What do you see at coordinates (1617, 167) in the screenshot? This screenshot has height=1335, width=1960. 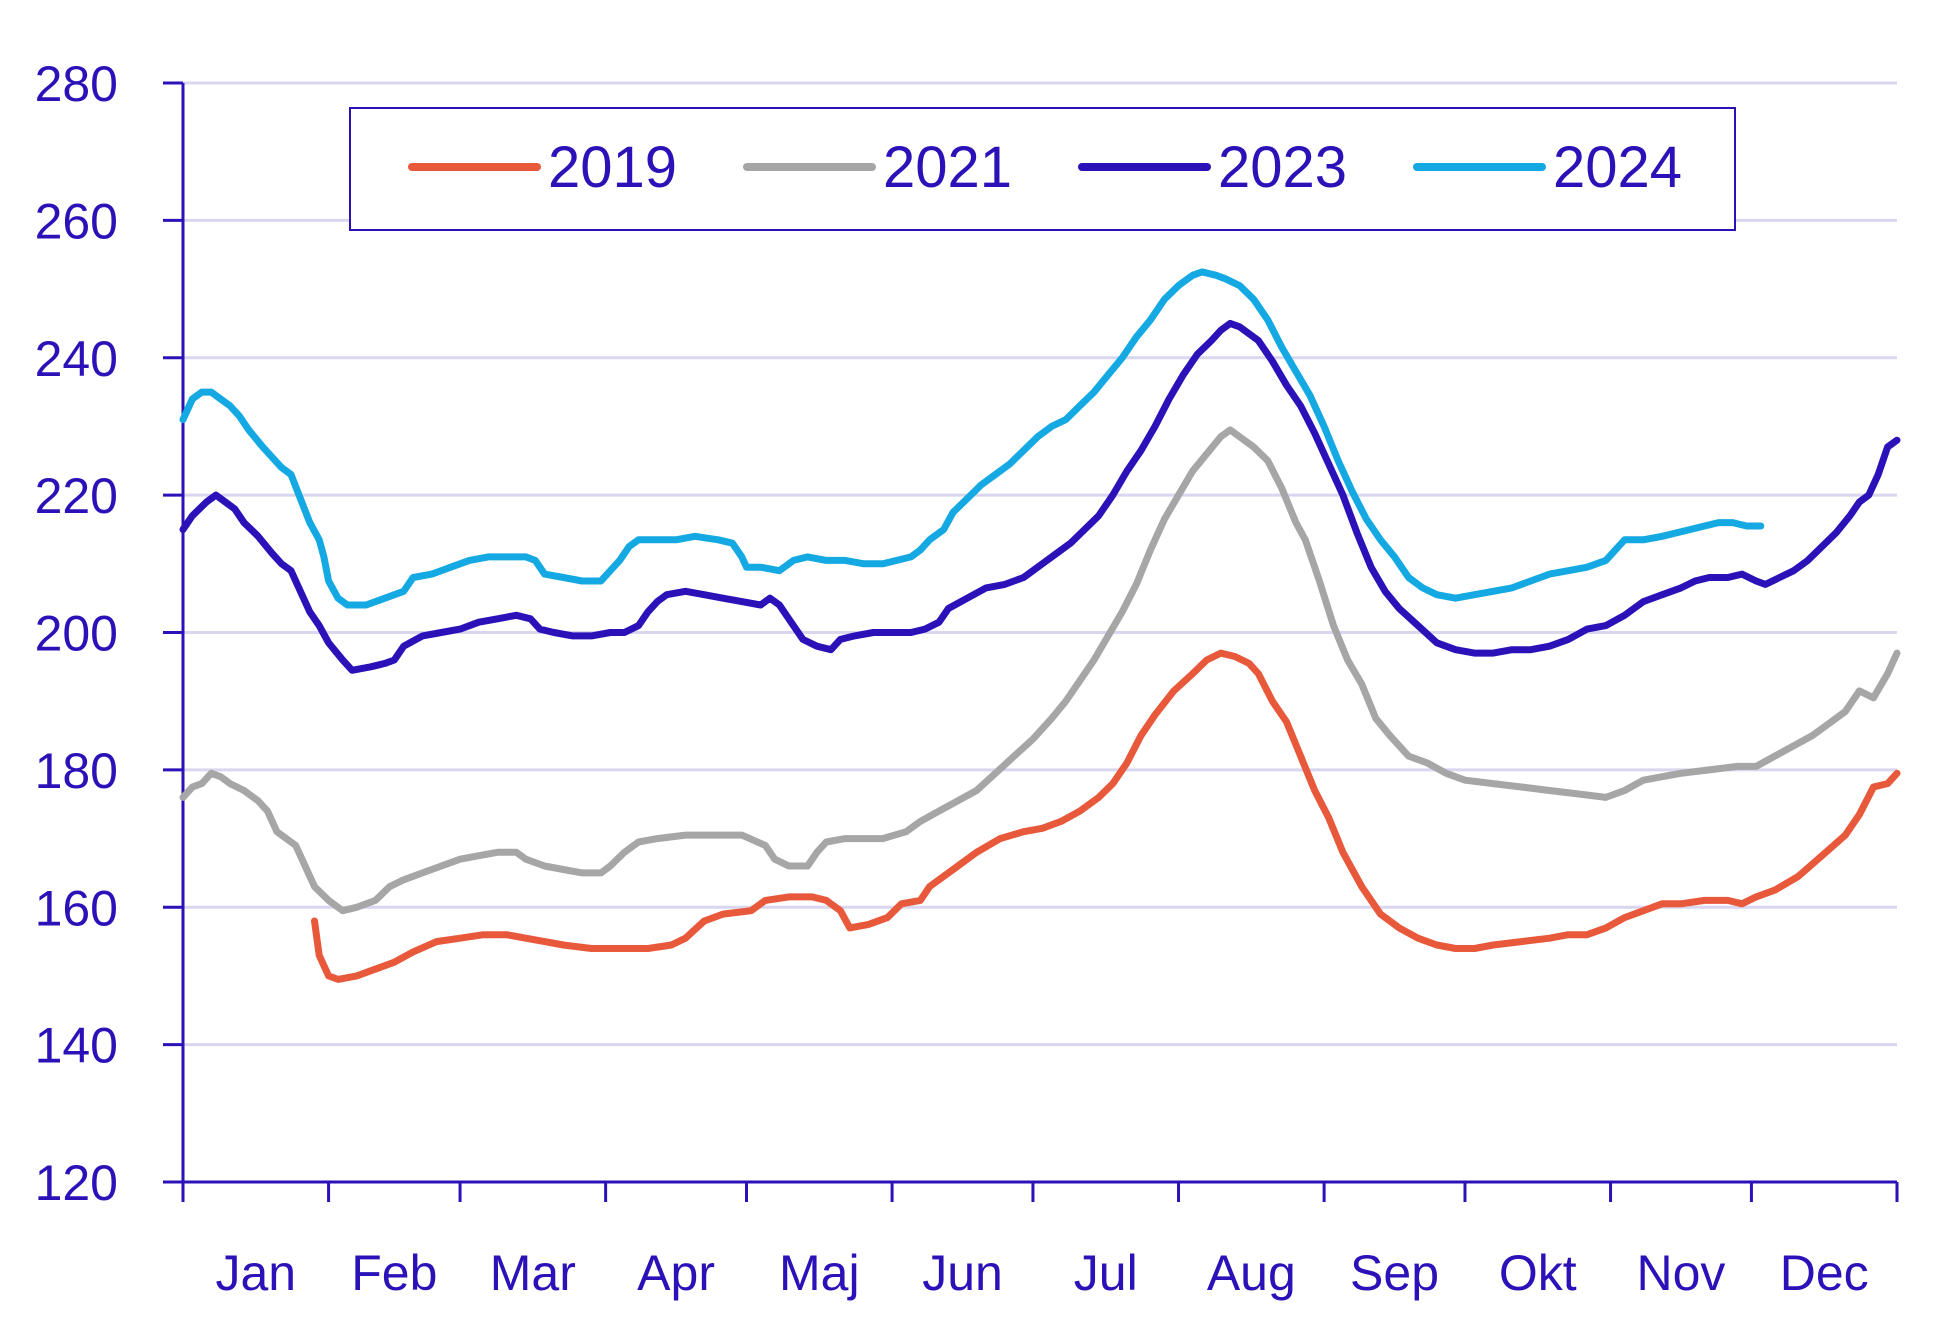 I see `legend-label-2024: 2024` at bounding box center [1617, 167].